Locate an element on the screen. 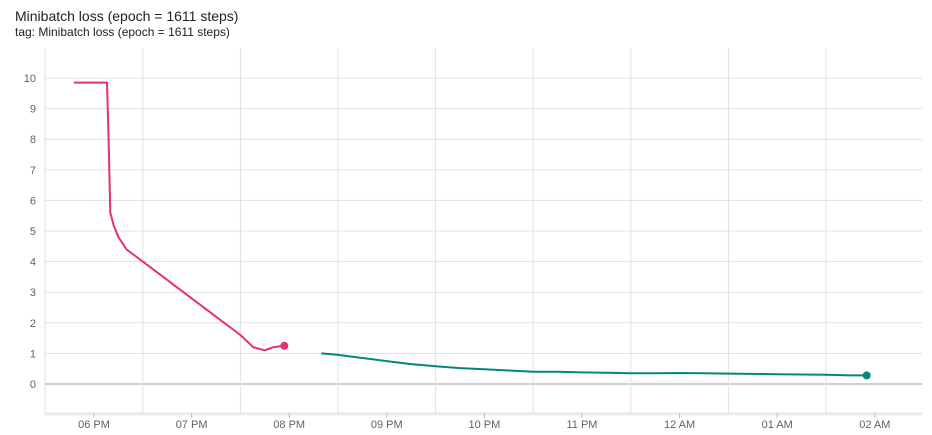  x-tick-label: 11 PM is located at coordinates (582, 425).